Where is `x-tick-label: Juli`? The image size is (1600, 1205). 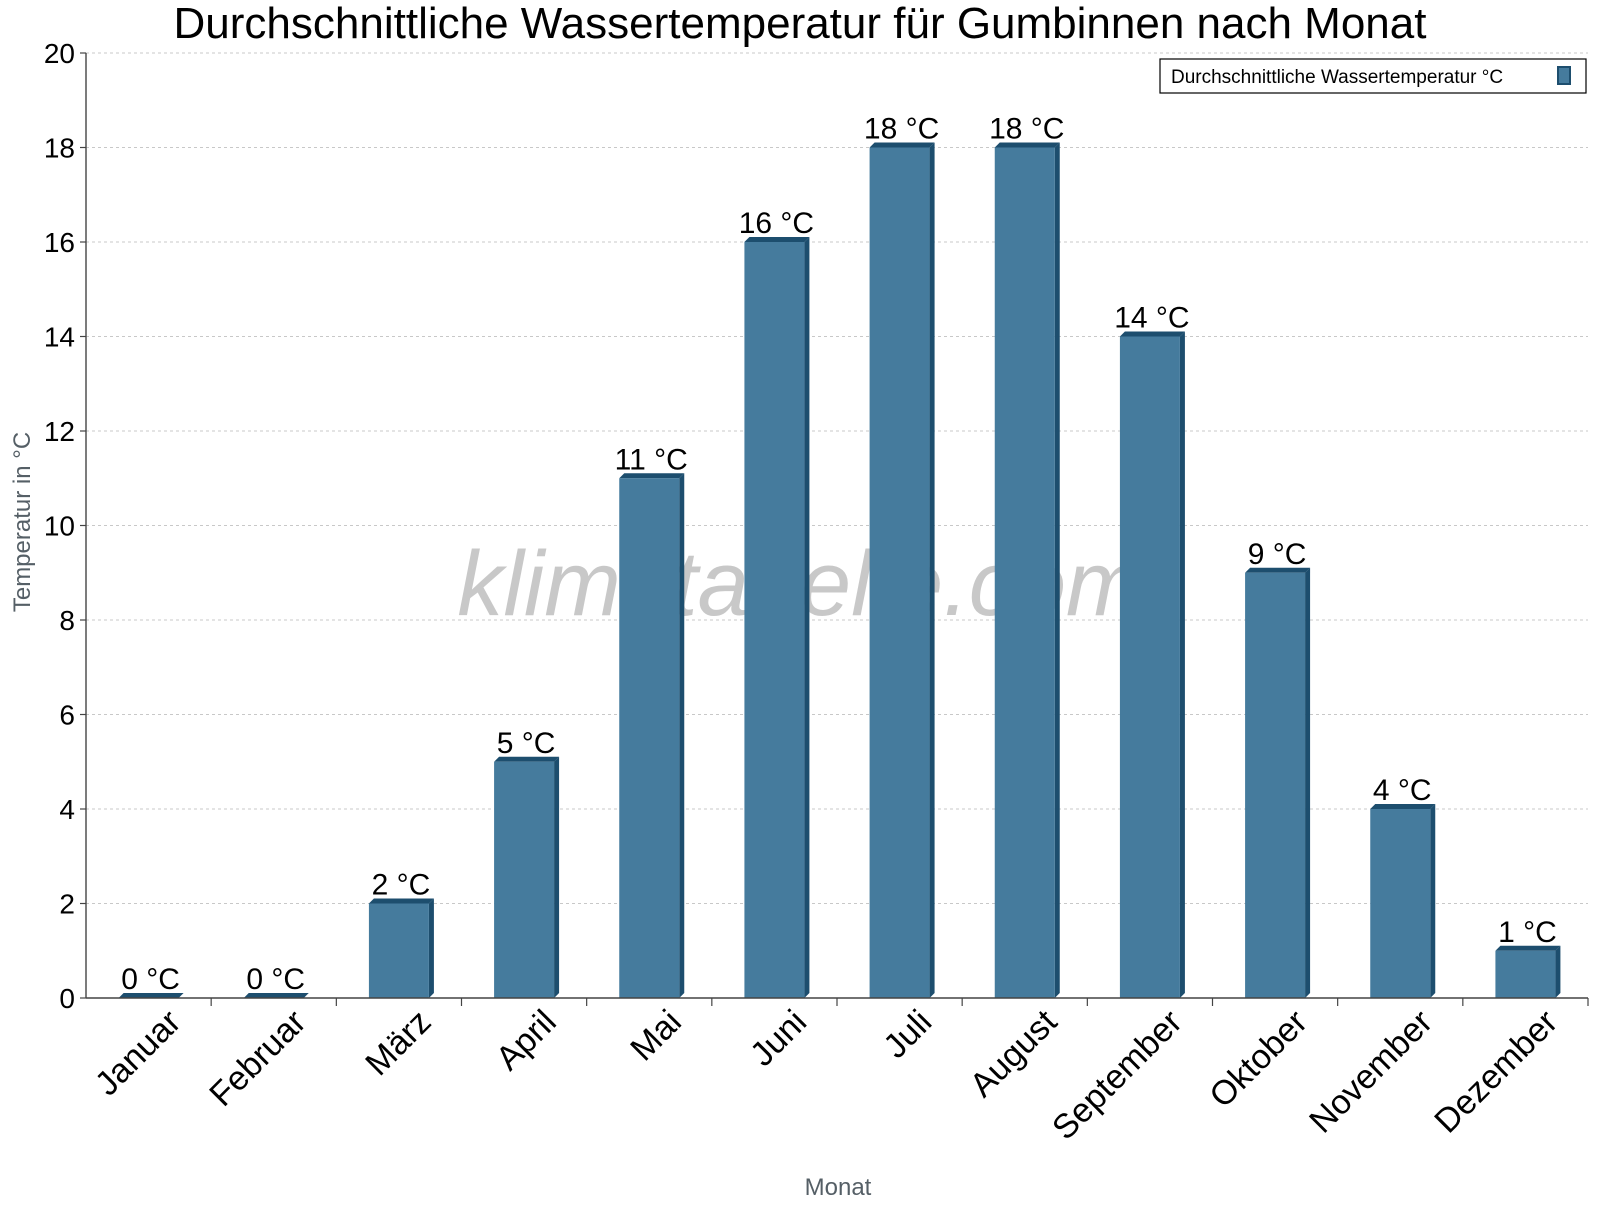 x-tick-label: Juli is located at coordinates (907, 1034).